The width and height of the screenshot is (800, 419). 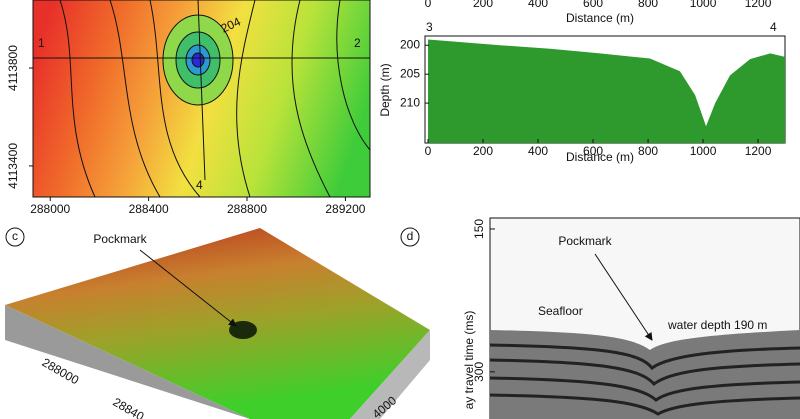 I want to click on axis-label: 28840, so click(x=128, y=407).